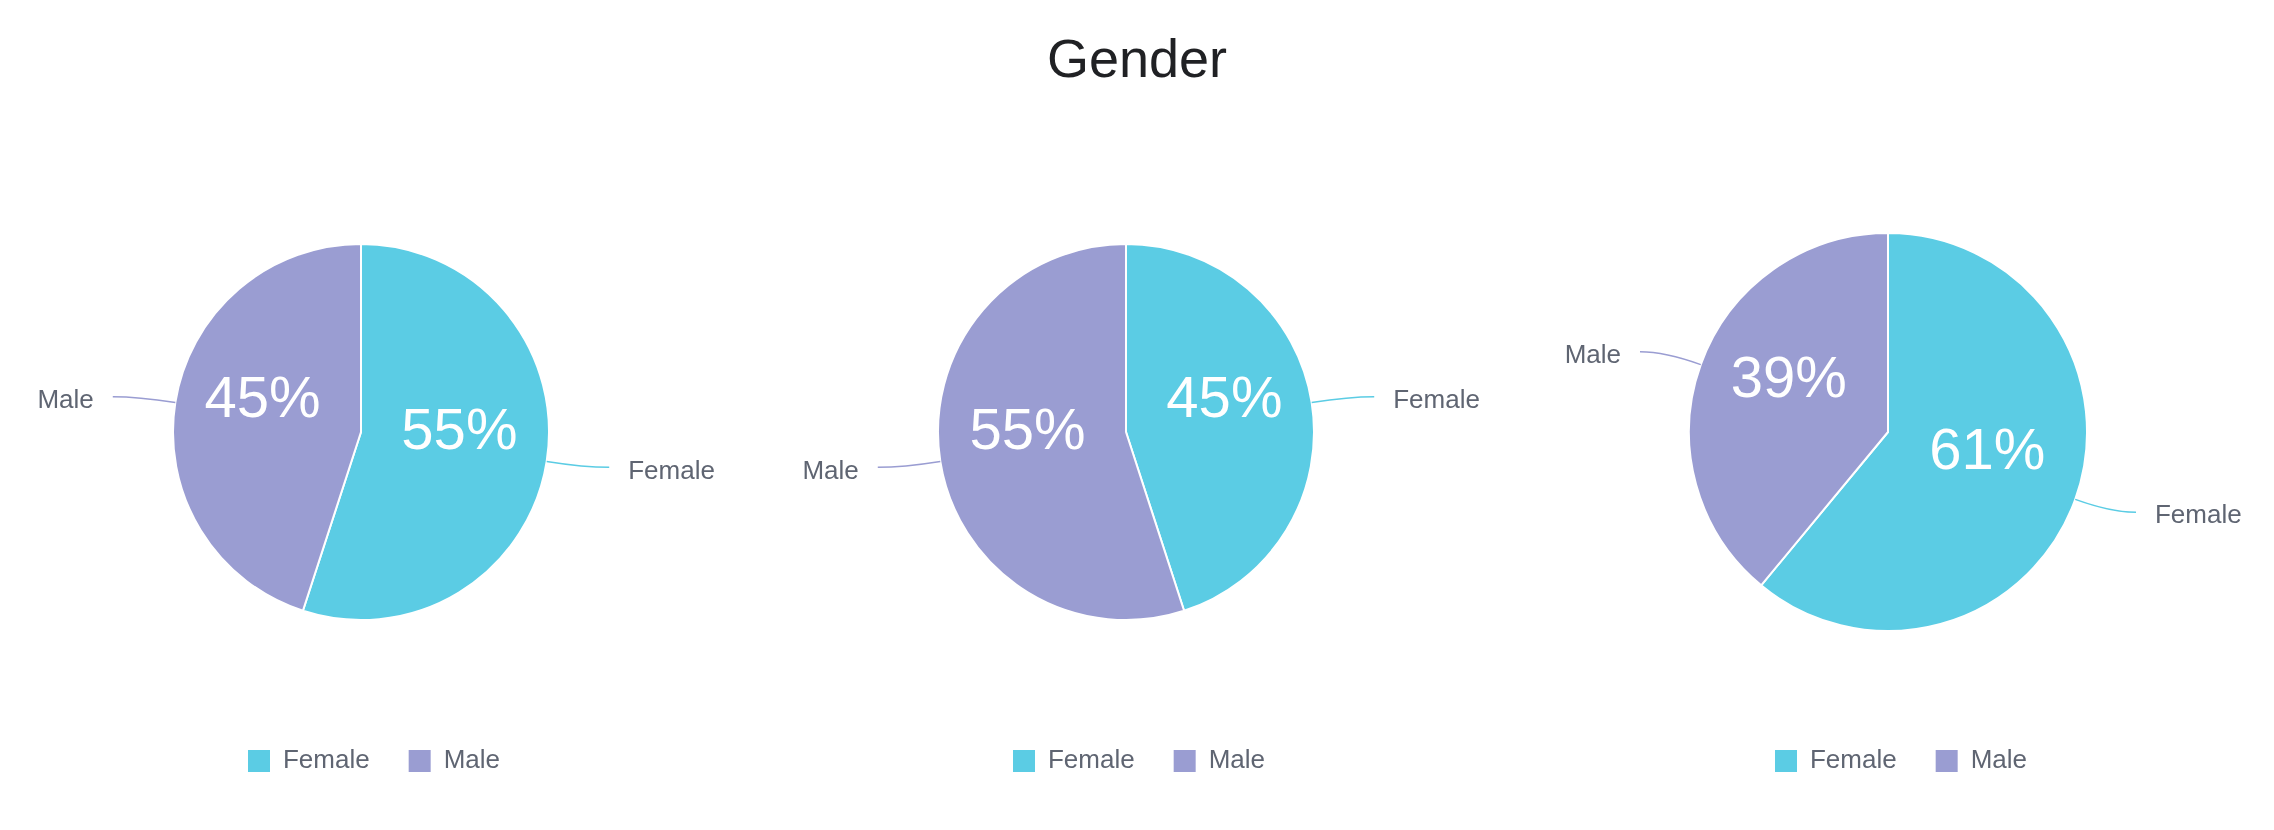 This screenshot has width=2274, height=830. Describe the element at coordinates (1788, 377) in the screenshot. I see `data-label: 39%` at that location.